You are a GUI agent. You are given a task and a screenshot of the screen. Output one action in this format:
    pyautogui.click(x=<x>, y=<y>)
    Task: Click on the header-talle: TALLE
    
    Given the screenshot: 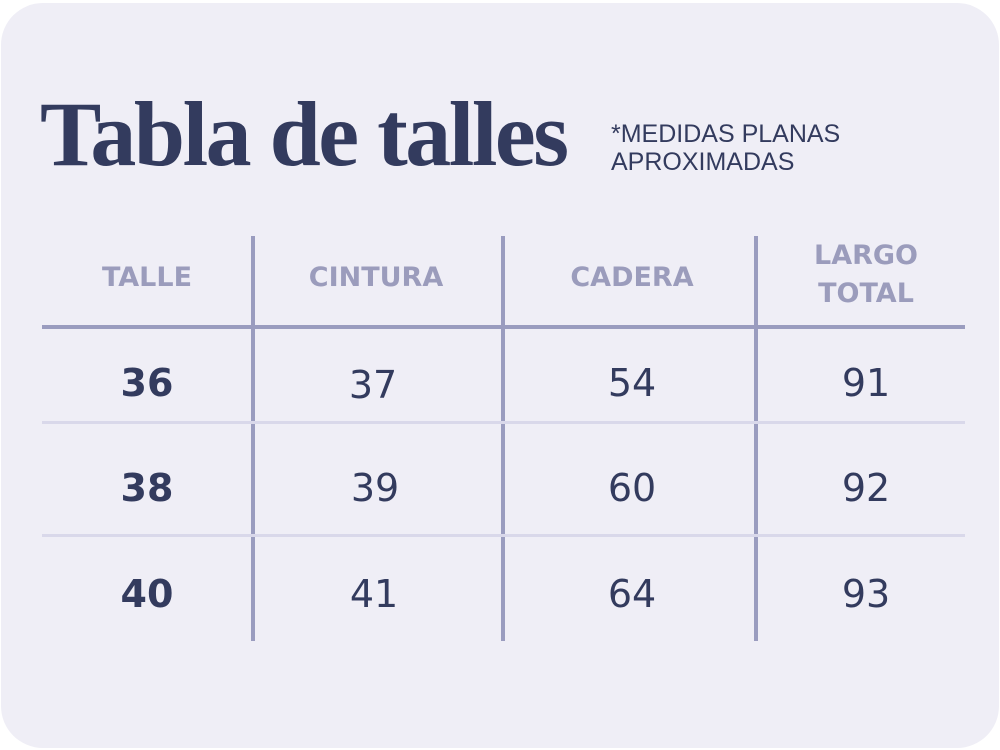 What is the action you would take?
    pyautogui.click(x=147, y=277)
    